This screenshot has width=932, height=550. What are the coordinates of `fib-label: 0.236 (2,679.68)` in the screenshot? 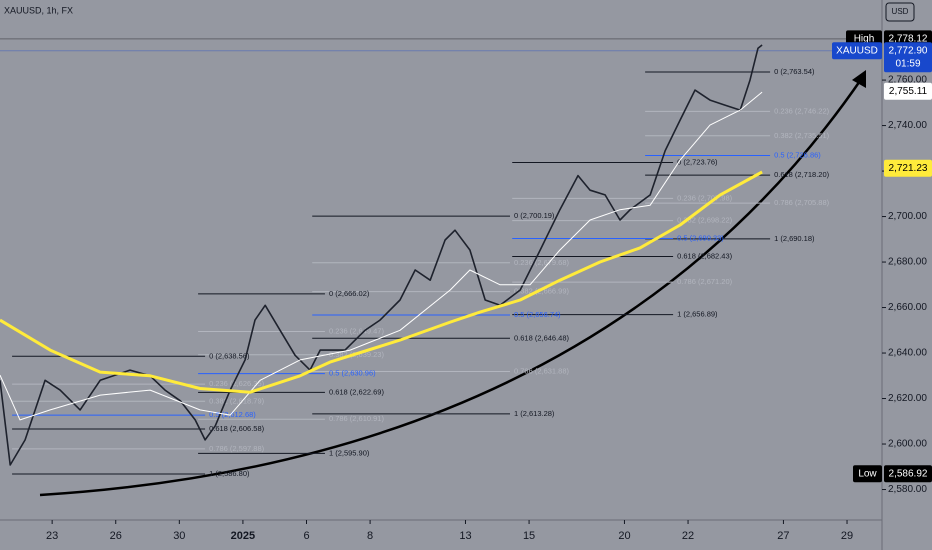 It's located at (542, 262).